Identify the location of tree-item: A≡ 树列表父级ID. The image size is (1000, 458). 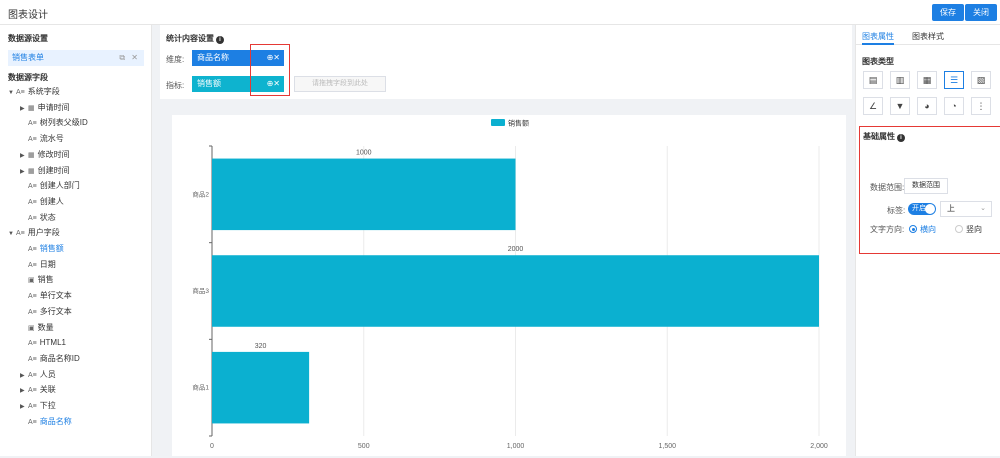
(54, 123).